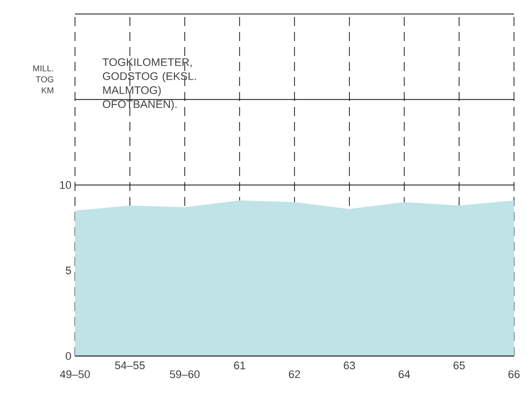 Image resolution: width=531 pixels, height=408 pixels. Describe the element at coordinates (404, 374) in the screenshot. I see `x-tick-label: 64` at that location.